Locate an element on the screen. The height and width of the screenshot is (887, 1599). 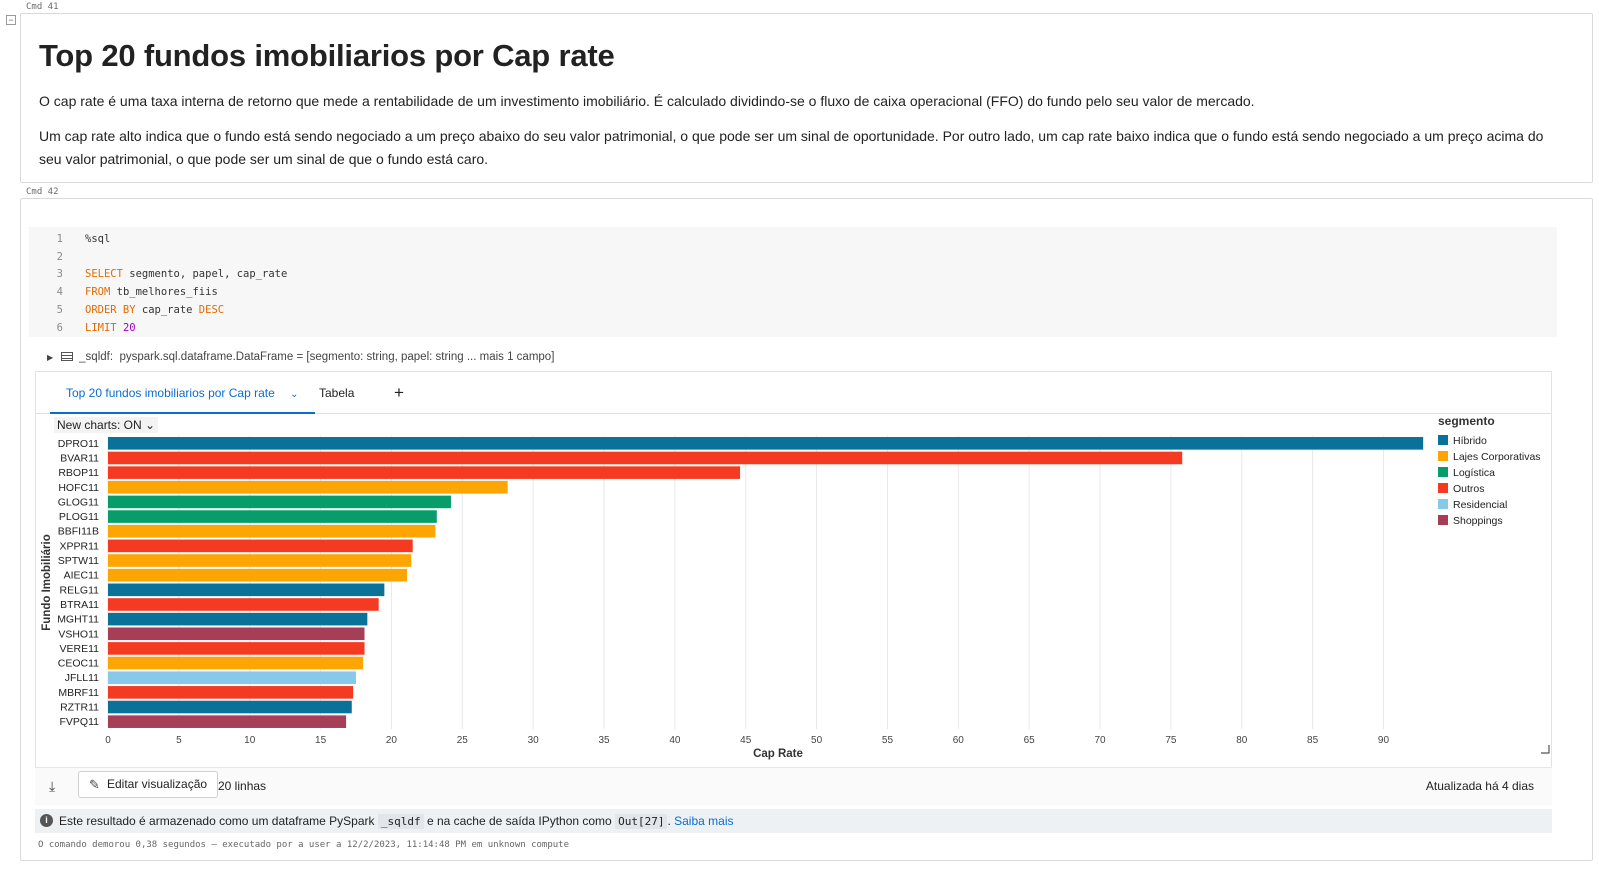
legend-label: Shoppings is located at coordinates (1478, 521).